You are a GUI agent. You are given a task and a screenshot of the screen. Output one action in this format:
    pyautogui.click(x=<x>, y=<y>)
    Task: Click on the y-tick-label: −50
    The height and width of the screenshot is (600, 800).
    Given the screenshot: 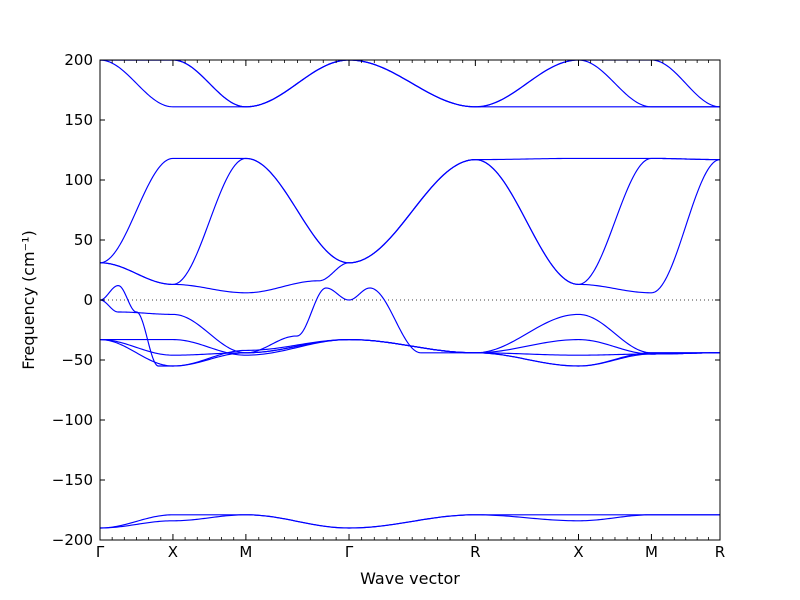 What is the action you would take?
    pyautogui.click(x=77, y=360)
    